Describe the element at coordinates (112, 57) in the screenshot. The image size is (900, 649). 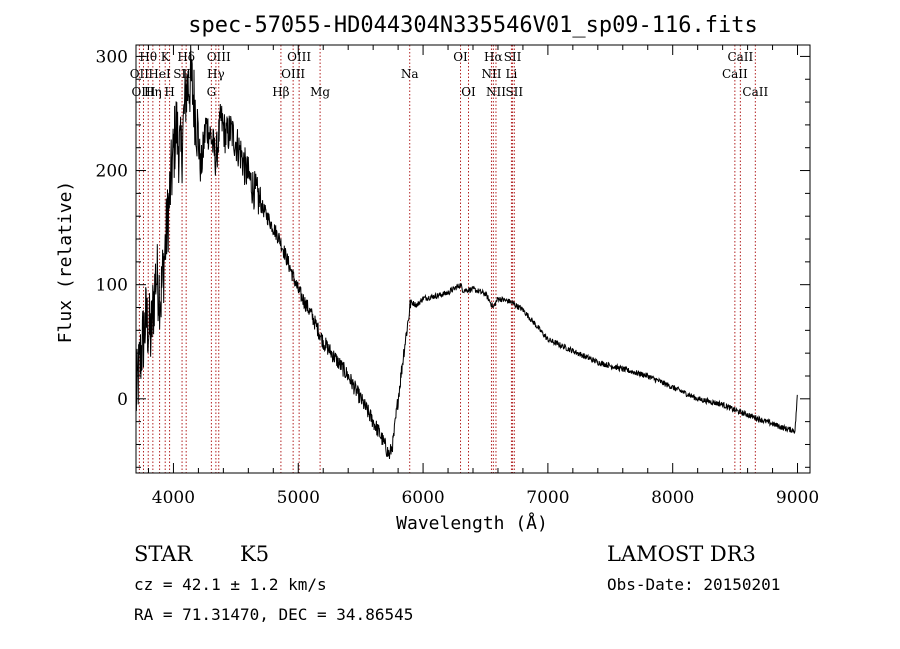
I see `y-tick-label: 300` at that location.